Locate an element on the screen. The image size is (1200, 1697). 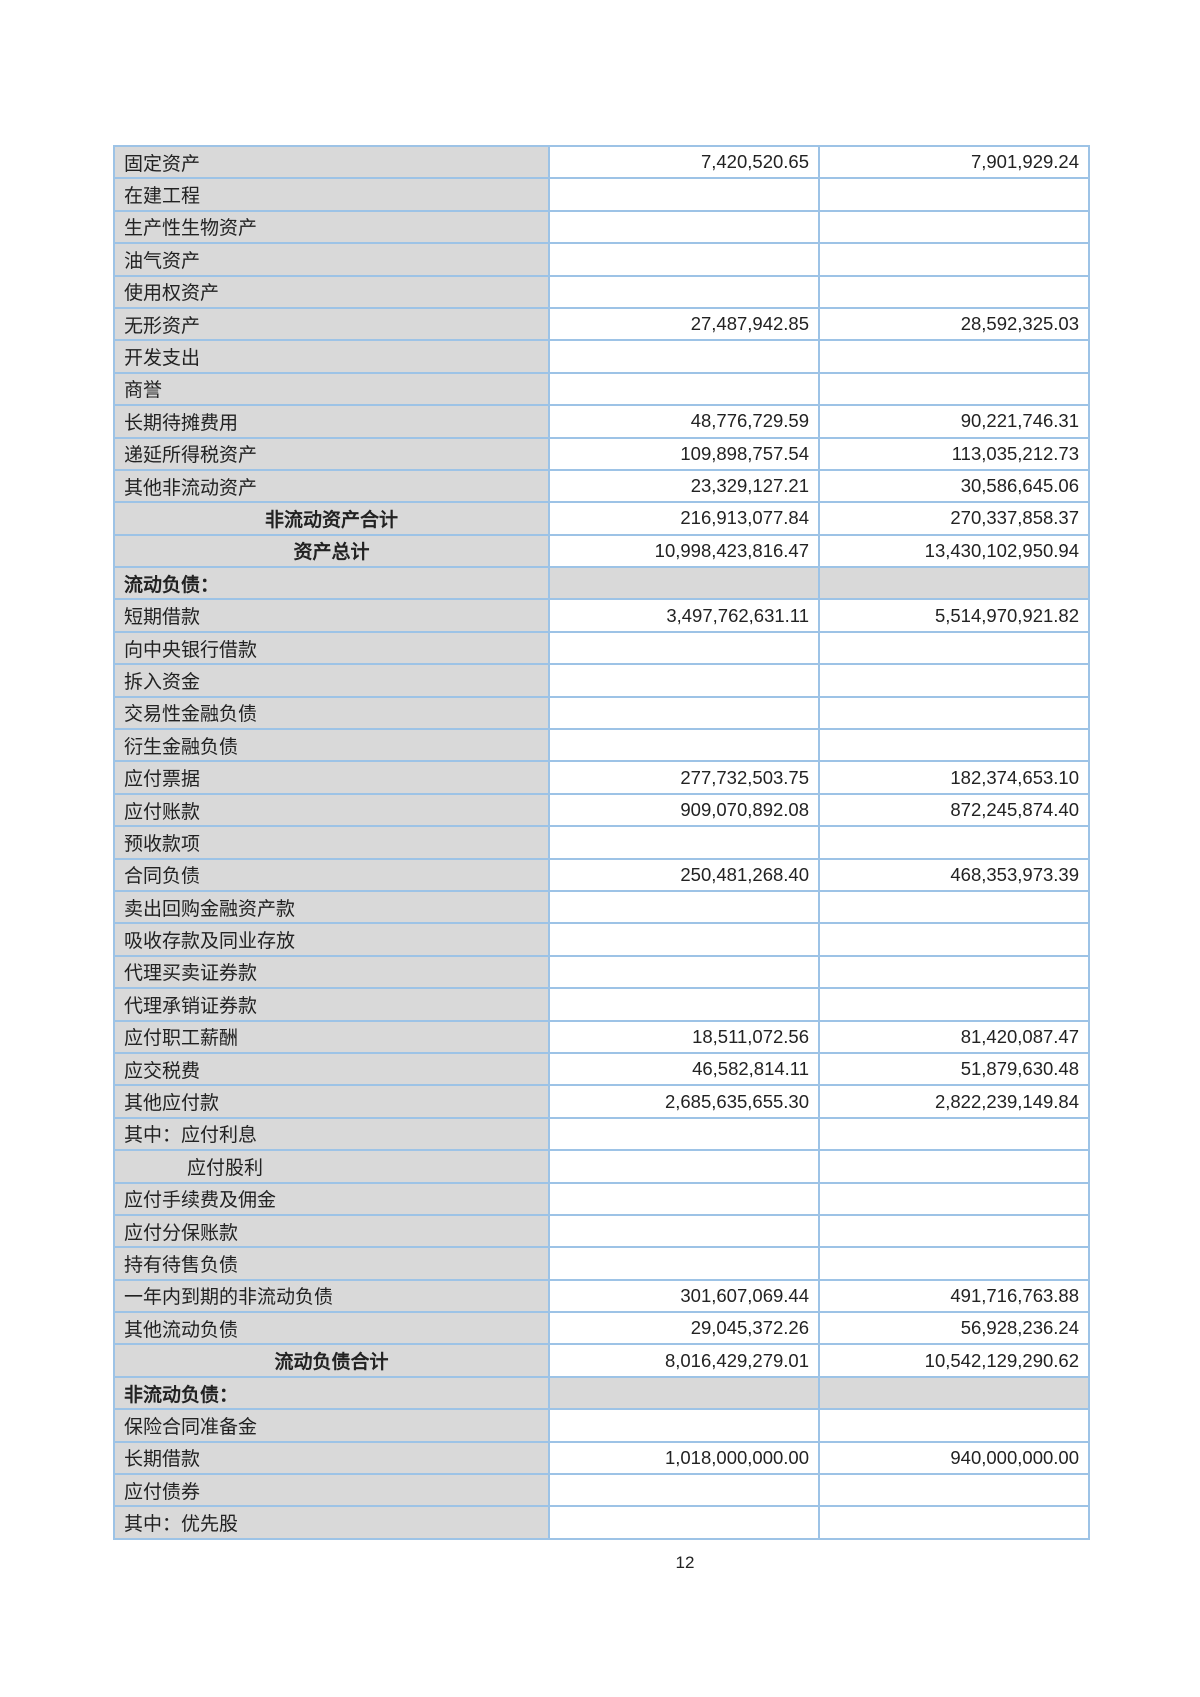
value-col-1: 7,420,520.65 is located at coordinates (684, 162).